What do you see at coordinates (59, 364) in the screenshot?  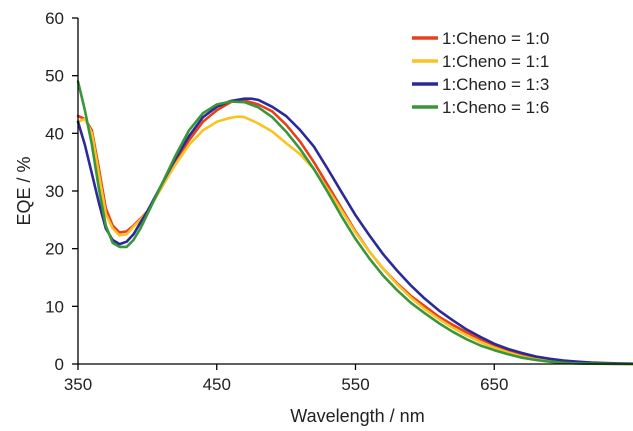 I see `y-tick-label: 0` at bounding box center [59, 364].